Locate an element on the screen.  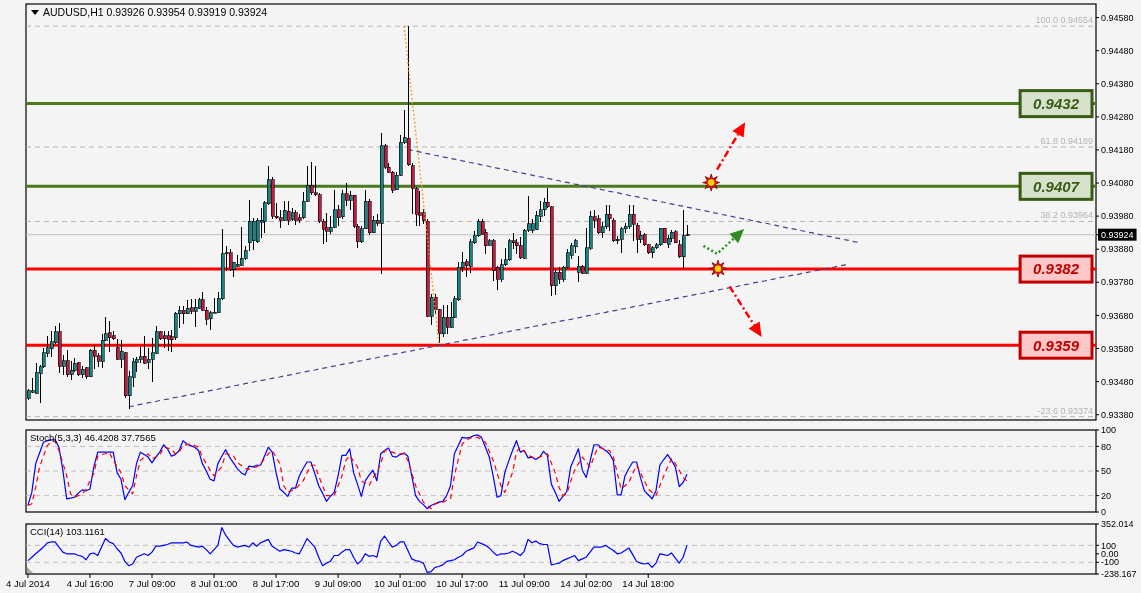
x-tick-label: 10 Jul 17:00 is located at coordinates (462, 583).